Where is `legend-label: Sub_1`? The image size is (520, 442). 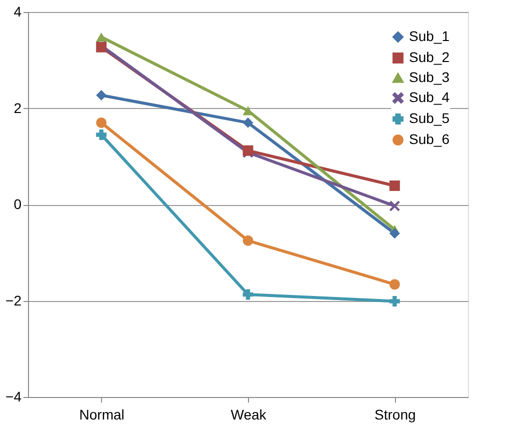 legend-label: Sub_1 is located at coordinates (429, 36).